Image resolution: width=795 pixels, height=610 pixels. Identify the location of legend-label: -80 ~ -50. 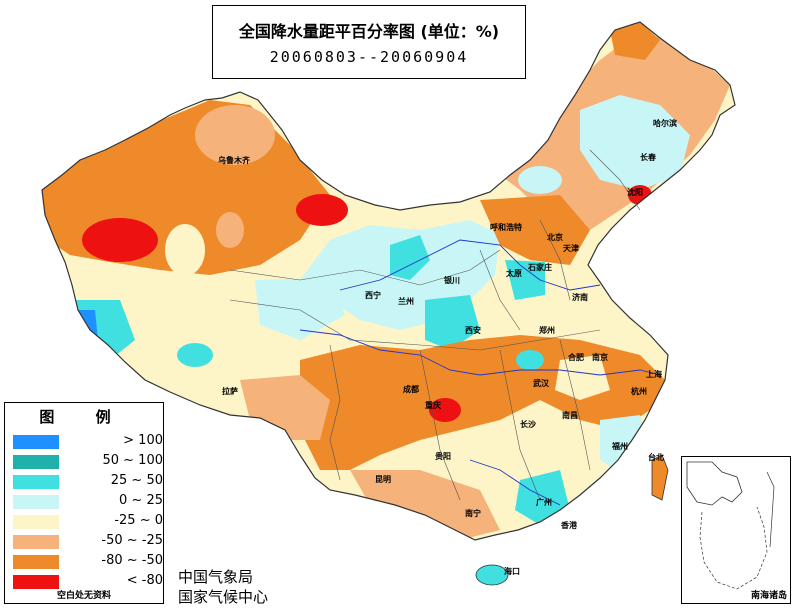
(132, 560).